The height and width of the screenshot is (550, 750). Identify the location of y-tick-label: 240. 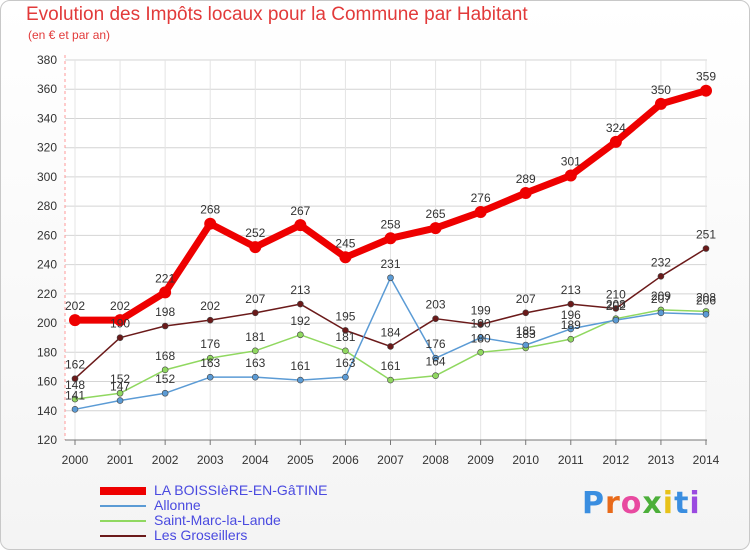
(47, 265).